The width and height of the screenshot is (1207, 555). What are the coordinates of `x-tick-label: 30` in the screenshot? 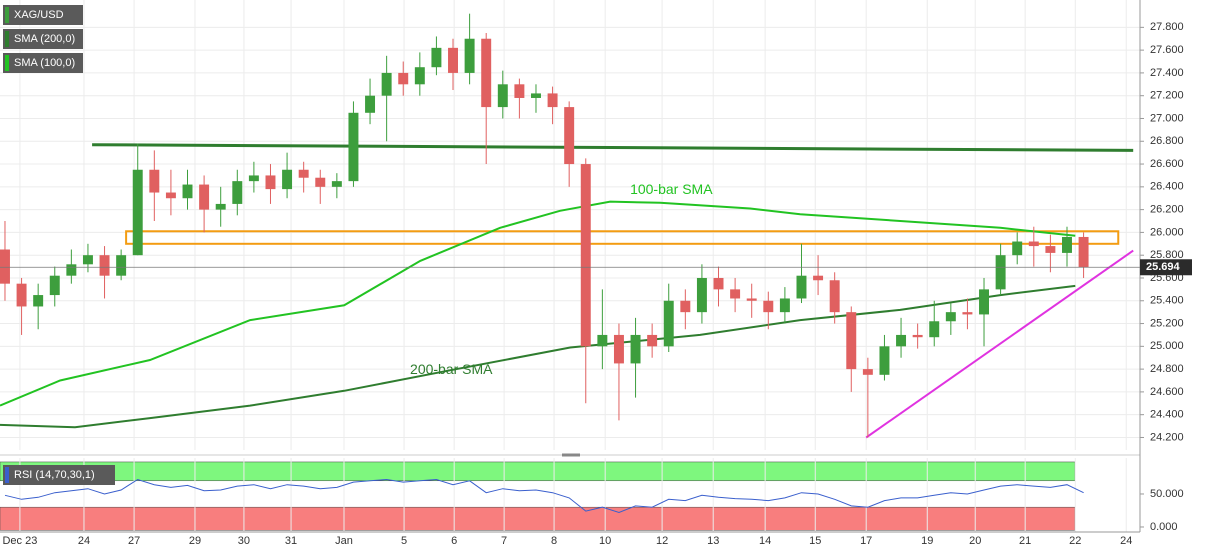 It's located at (244, 541).